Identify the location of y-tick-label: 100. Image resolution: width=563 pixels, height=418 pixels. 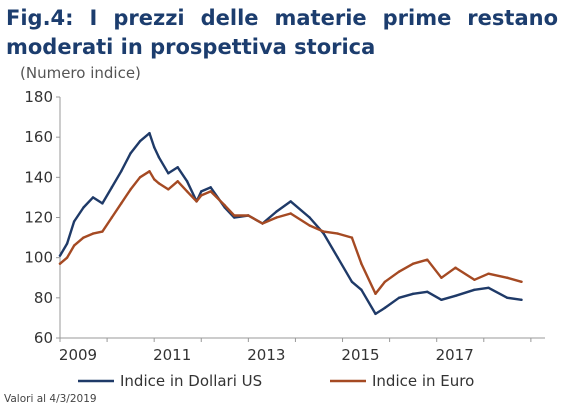
(38, 258).